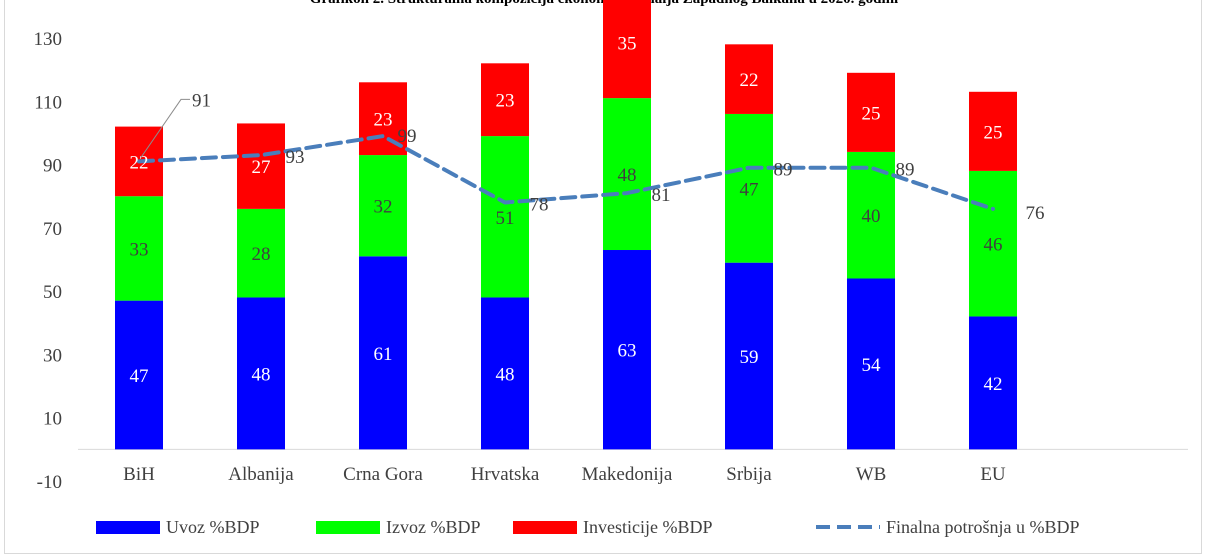  Describe the element at coordinates (201, 100) in the screenshot. I see `line-data-label: 91` at that location.